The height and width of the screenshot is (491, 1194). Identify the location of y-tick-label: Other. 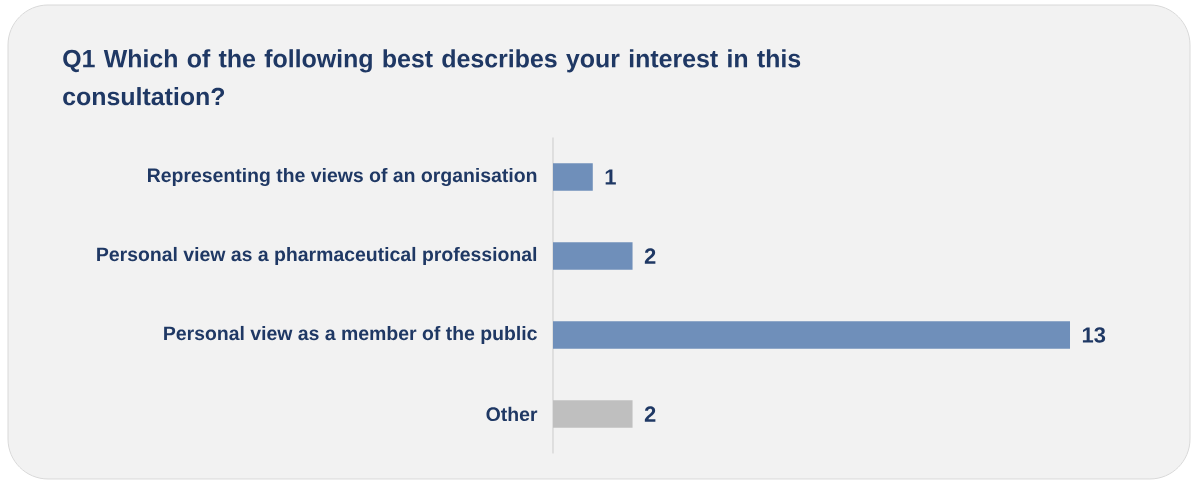
(512, 414).